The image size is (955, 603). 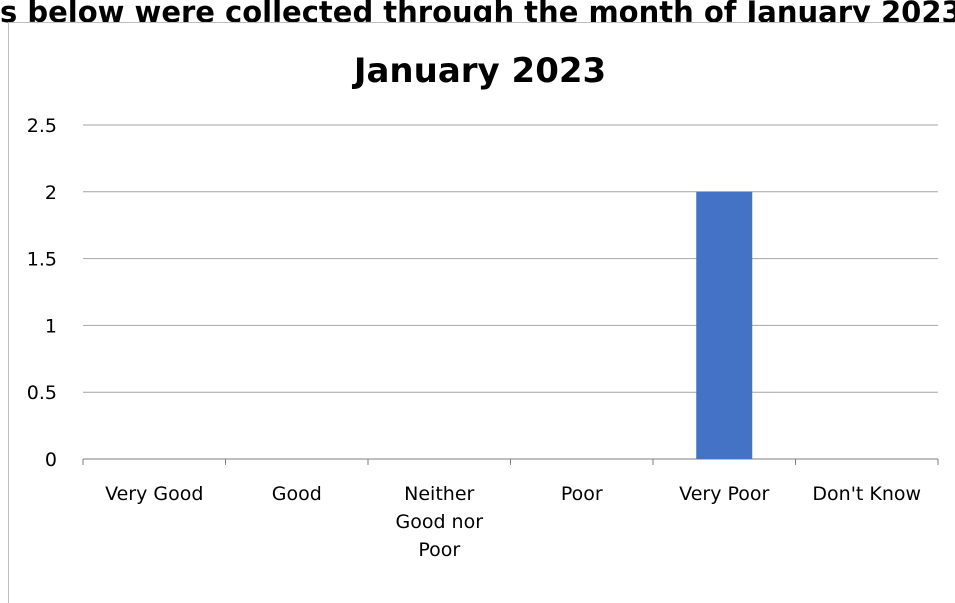 I want to click on y-tick-label: 2.5, so click(x=42, y=126).